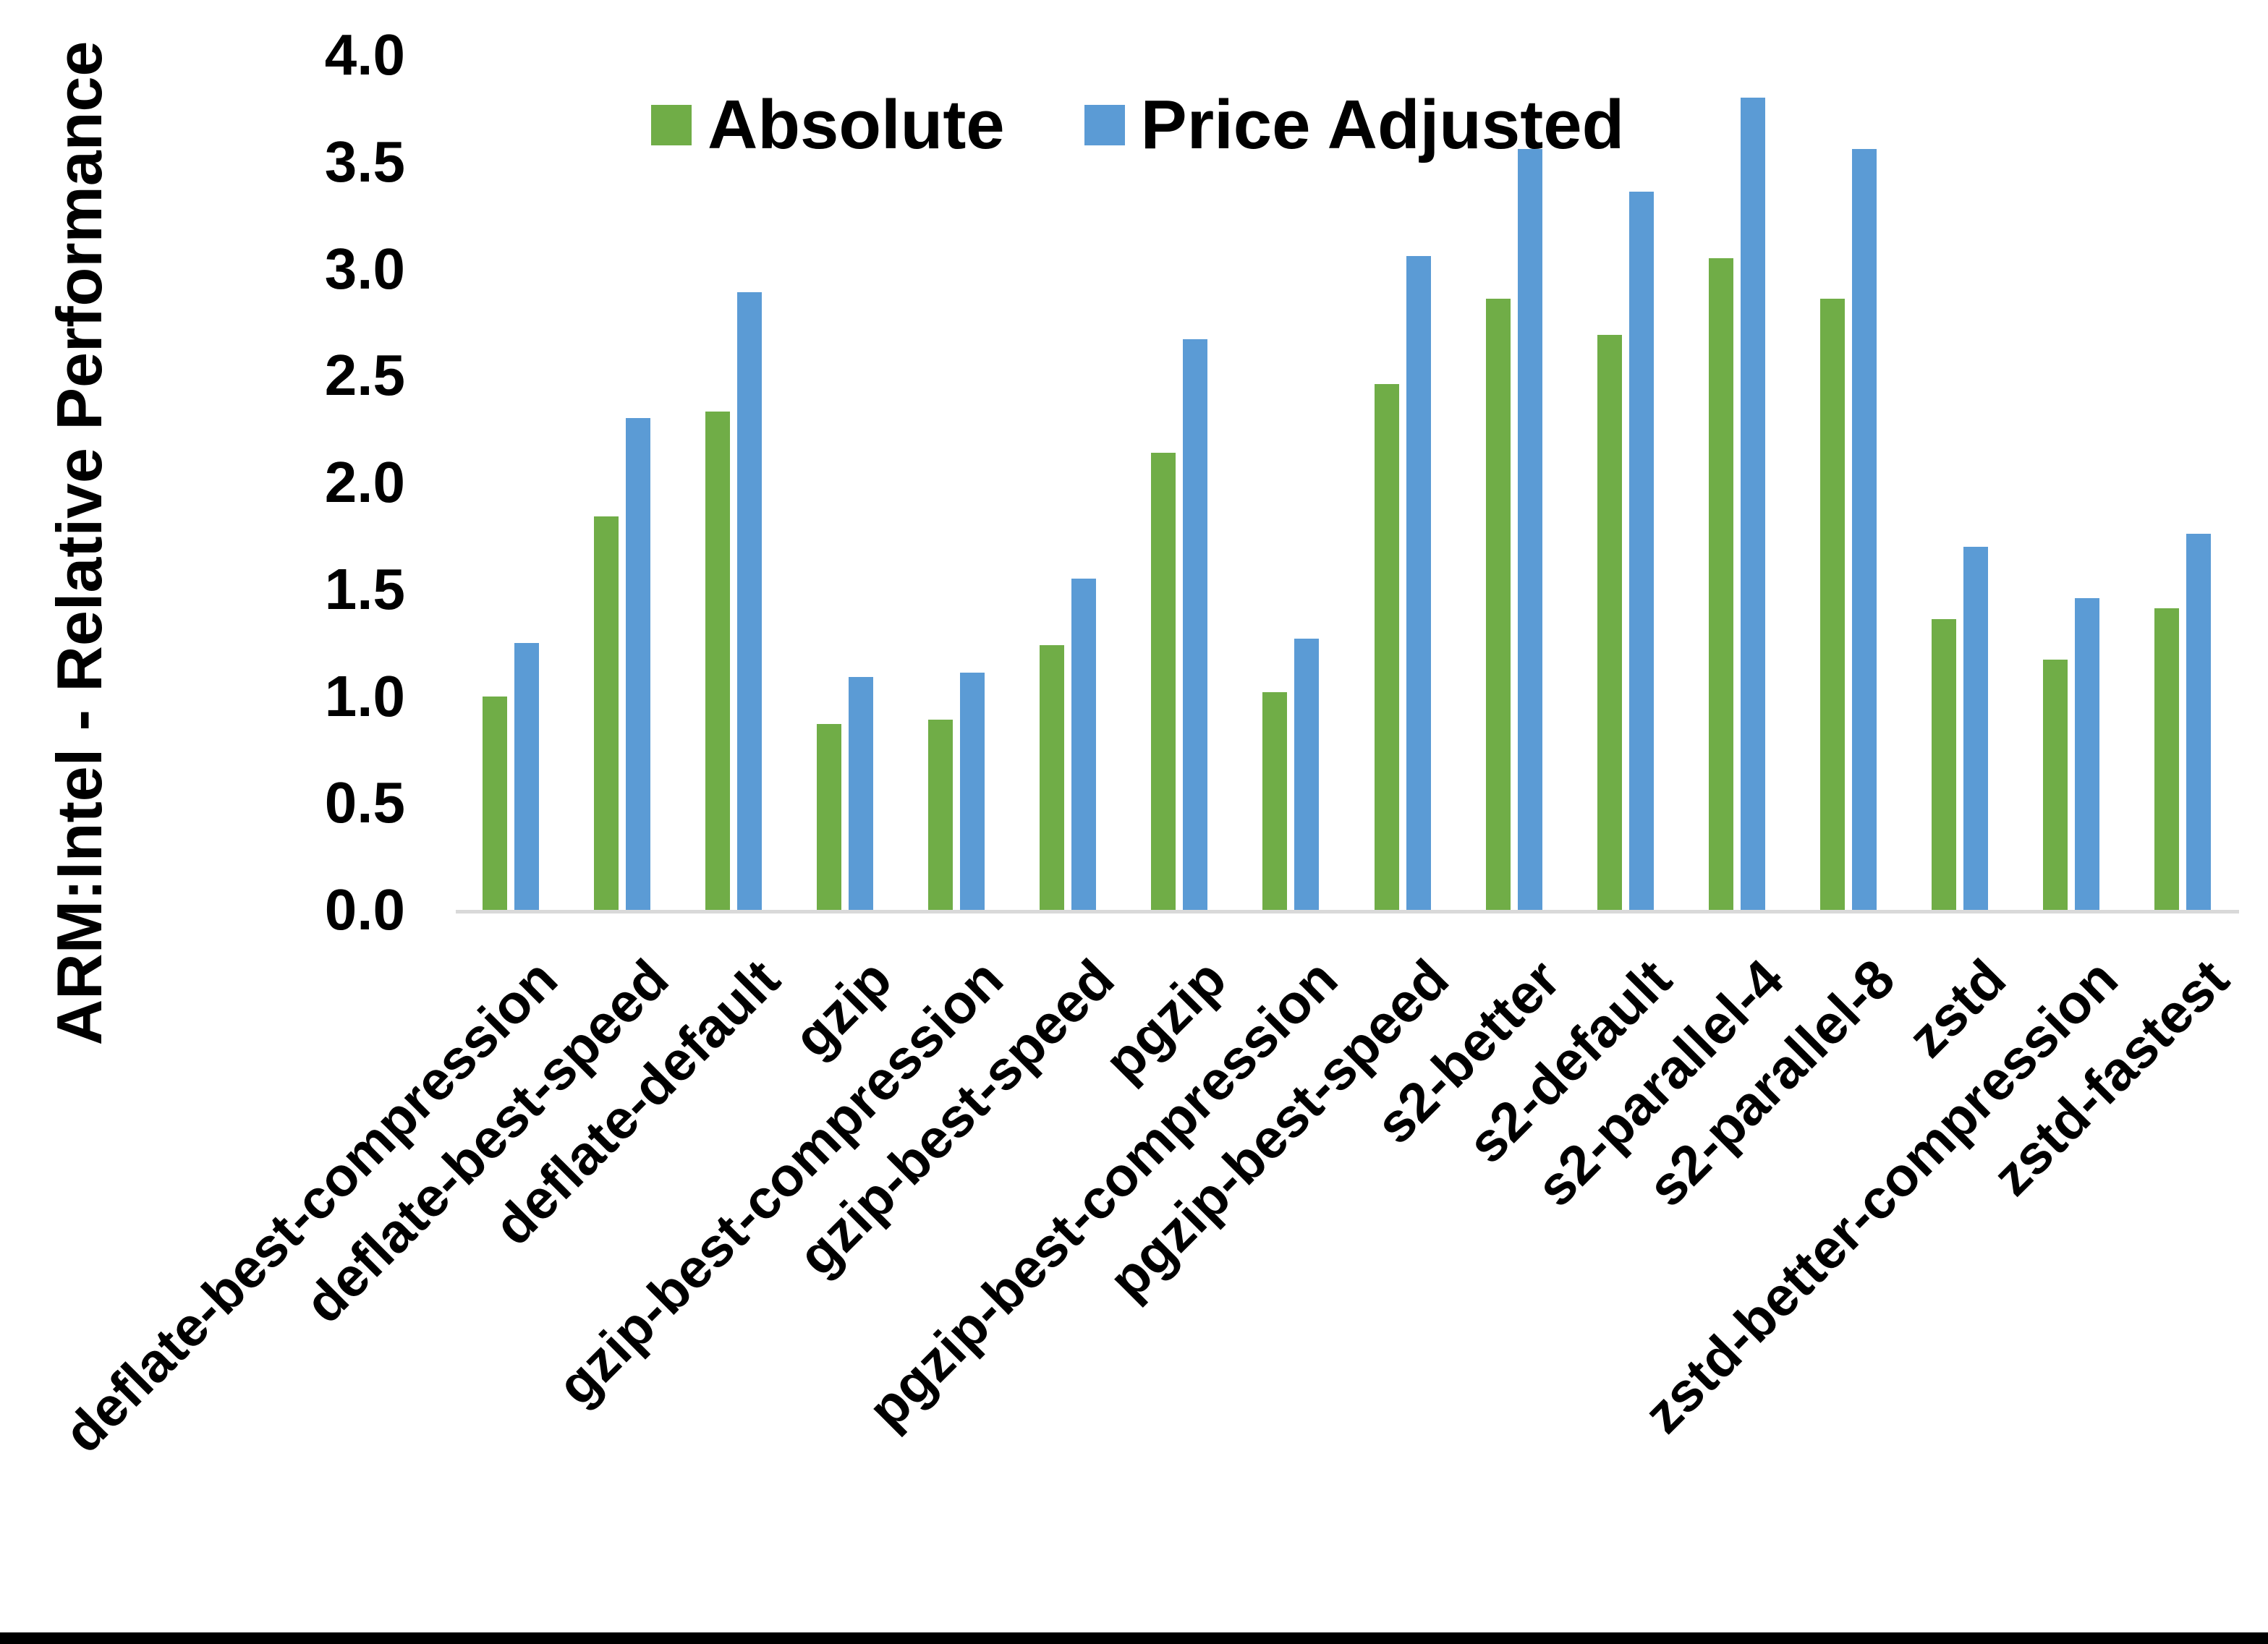 This screenshot has width=2268, height=1644. Describe the element at coordinates (638, 664) in the screenshot. I see `bar-price-adjusted-deflate-best-speed` at that location.